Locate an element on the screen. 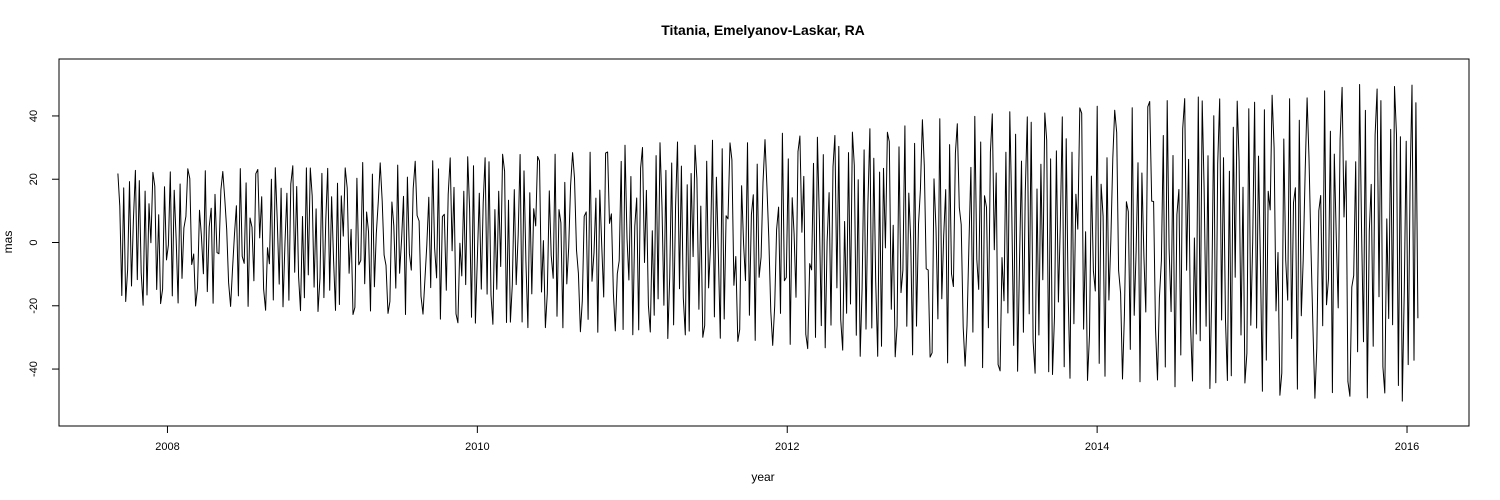  y-tick-label-20: 20 is located at coordinates (34, 179).